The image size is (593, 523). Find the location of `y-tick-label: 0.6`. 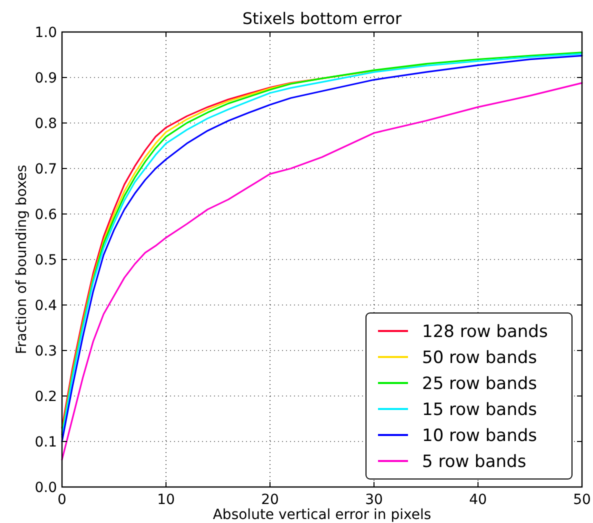

y-tick-label: 0.6 is located at coordinates (46, 214).